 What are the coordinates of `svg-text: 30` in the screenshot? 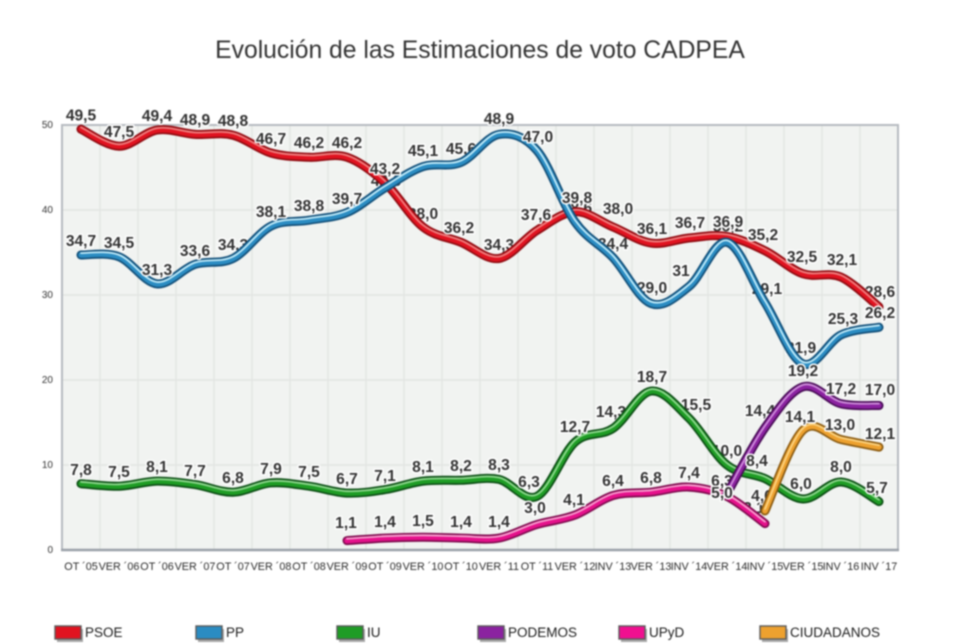 It's located at (48, 295).